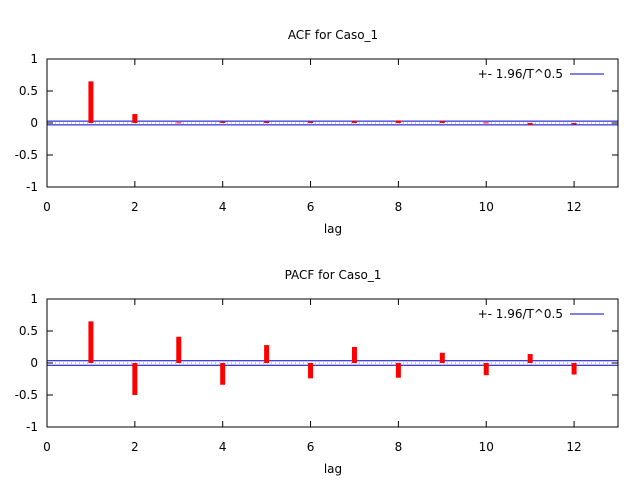  Describe the element at coordinates (333, 275) in the screenshot. I see `chart-title: PACF for Caso_1` at that location.